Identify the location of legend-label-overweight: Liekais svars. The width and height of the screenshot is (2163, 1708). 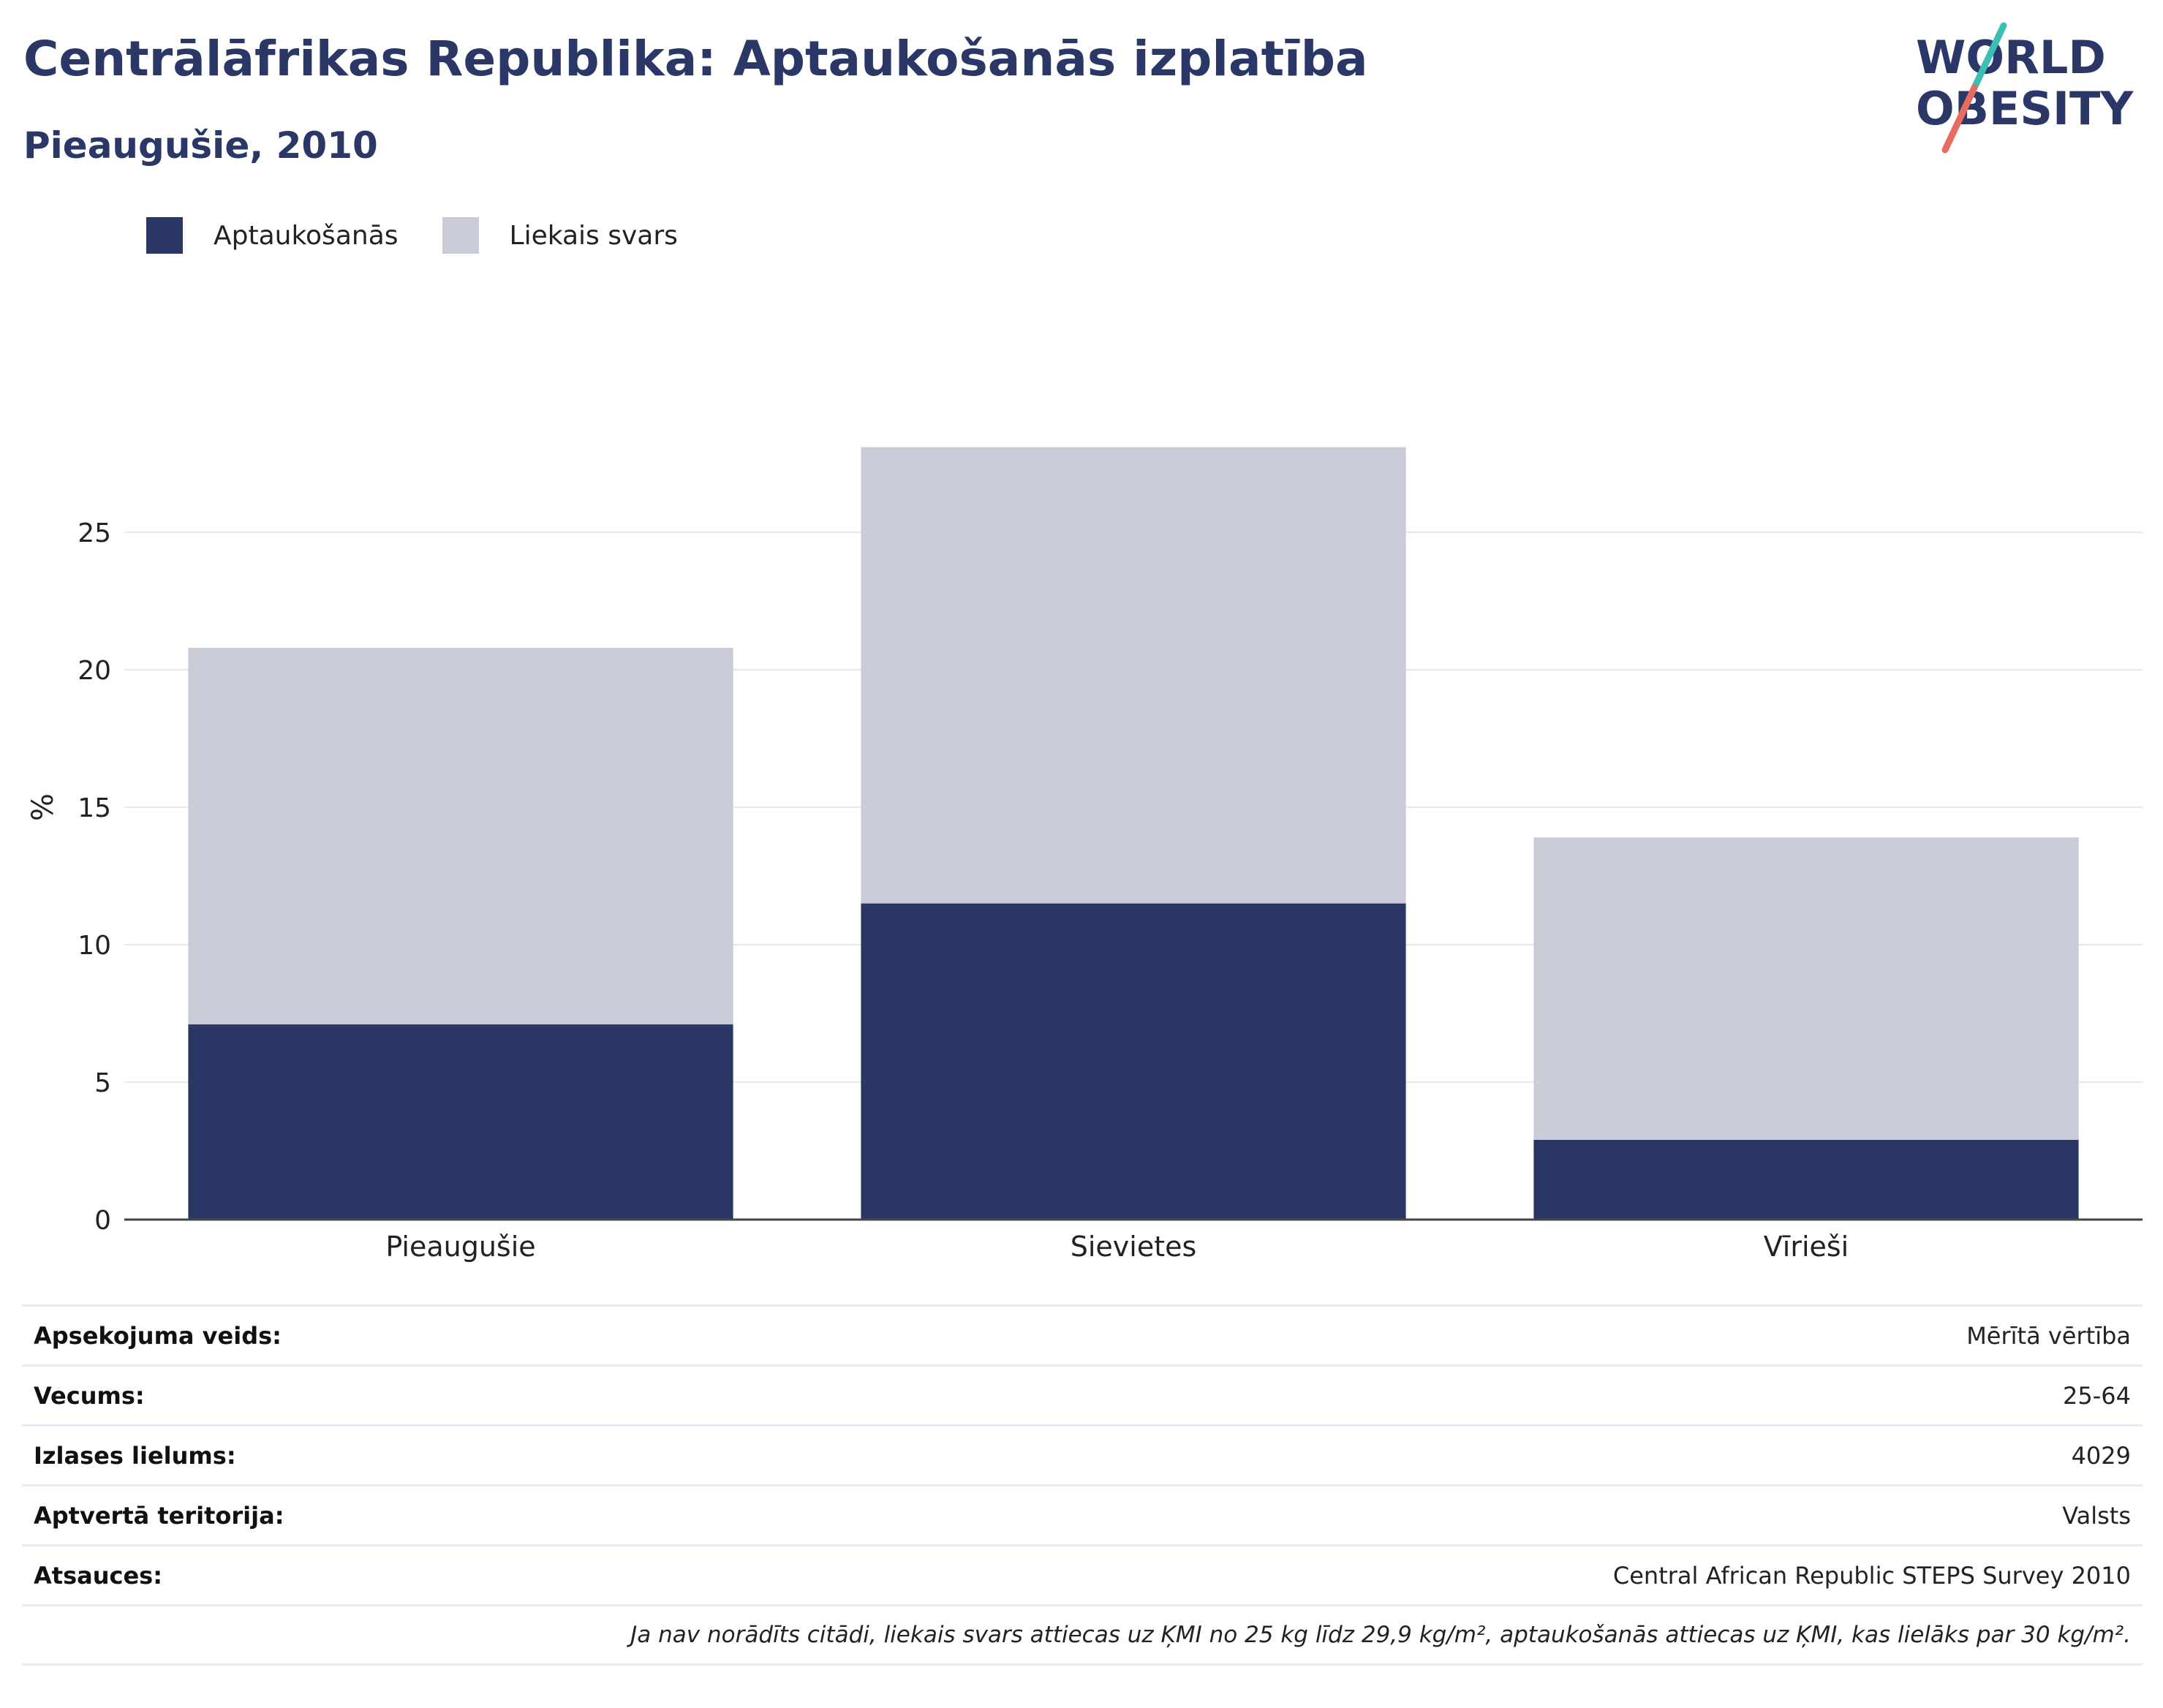
(593, 235).